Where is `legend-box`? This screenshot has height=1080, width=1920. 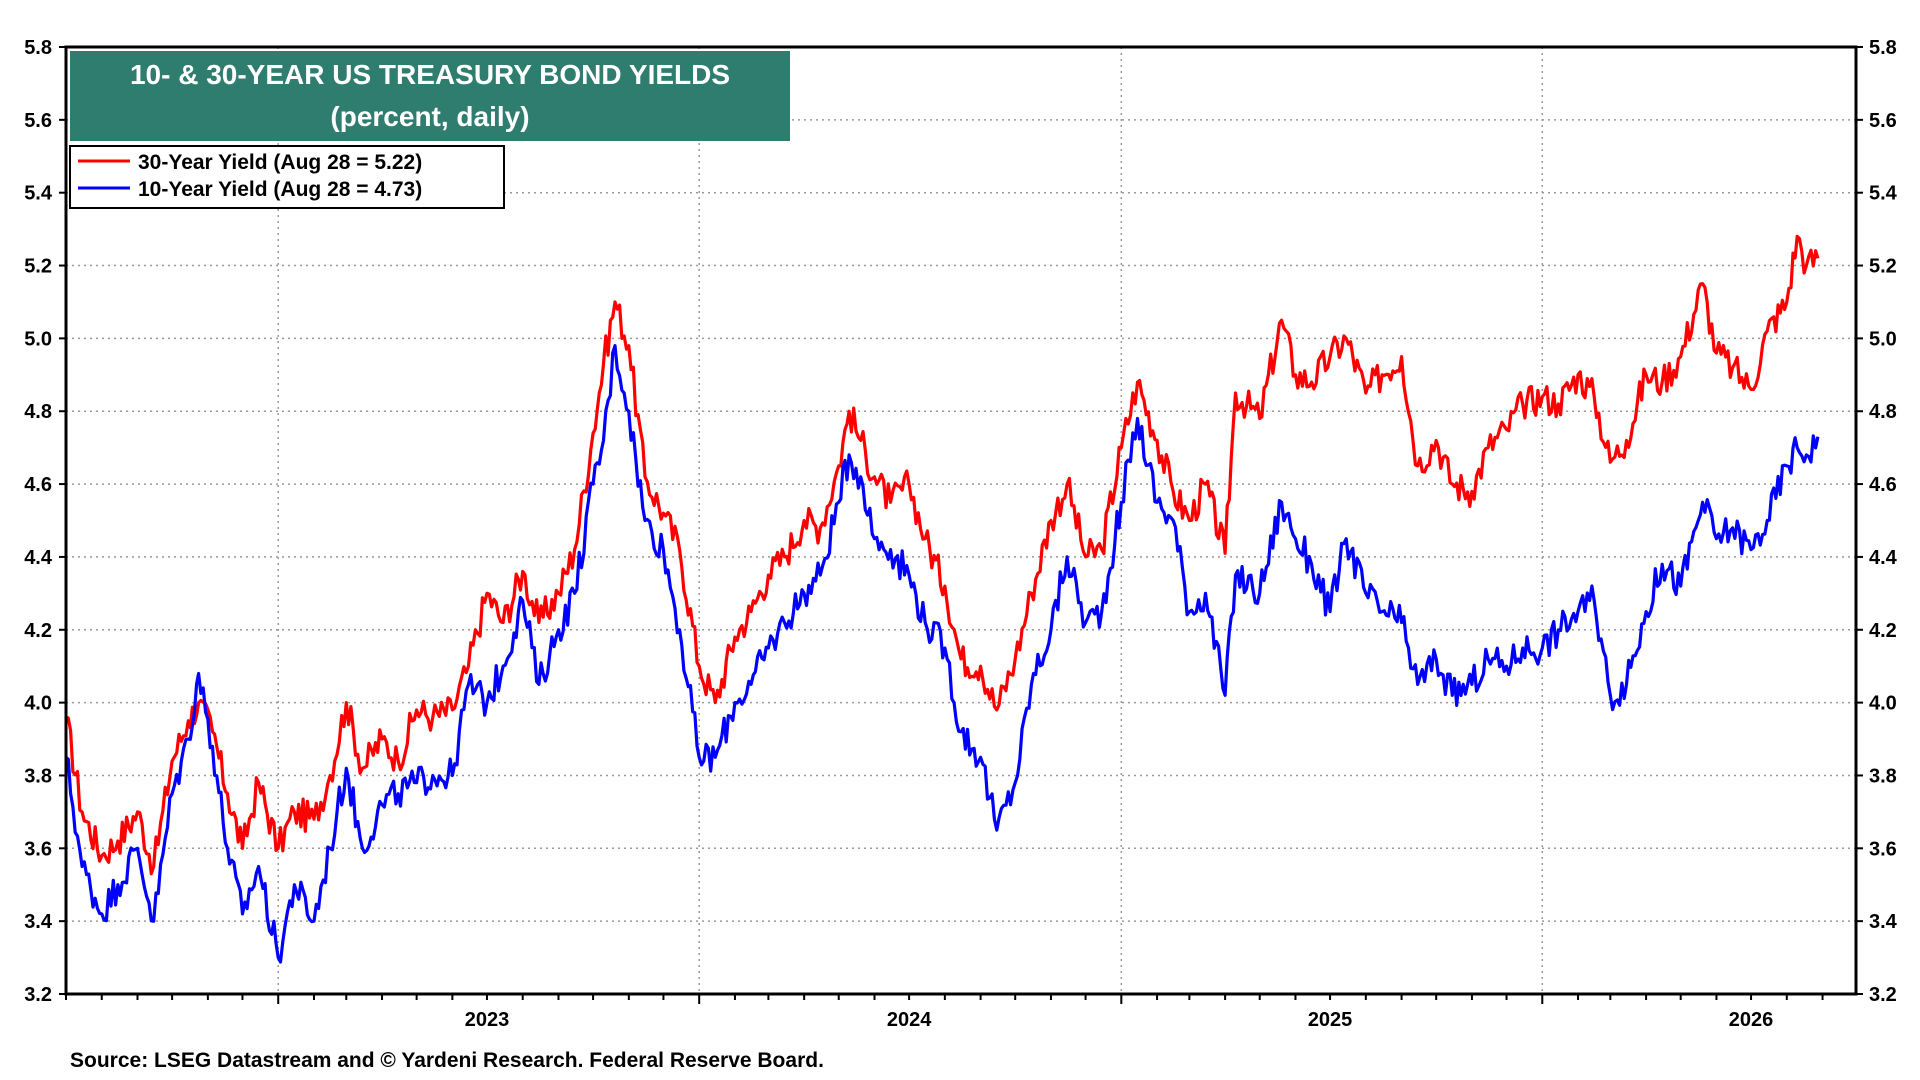
legend-box is located at coordinates (287, 177).